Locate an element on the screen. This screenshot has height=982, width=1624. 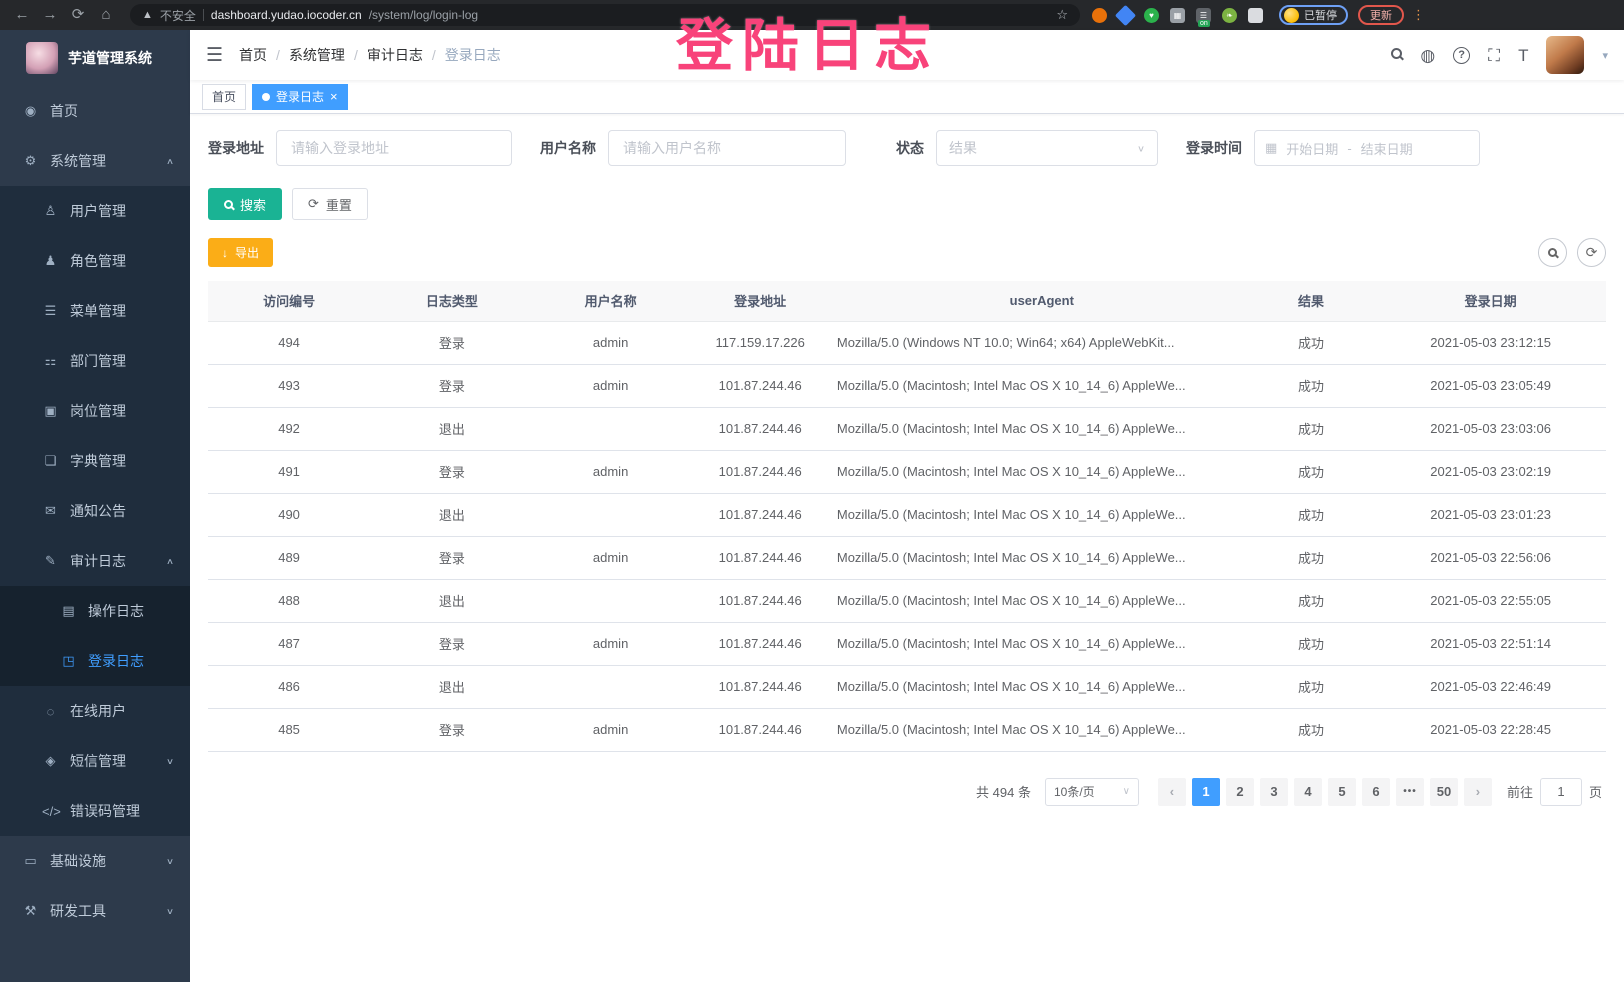
font-size-icon: T is located at coordinates (1523, 55).